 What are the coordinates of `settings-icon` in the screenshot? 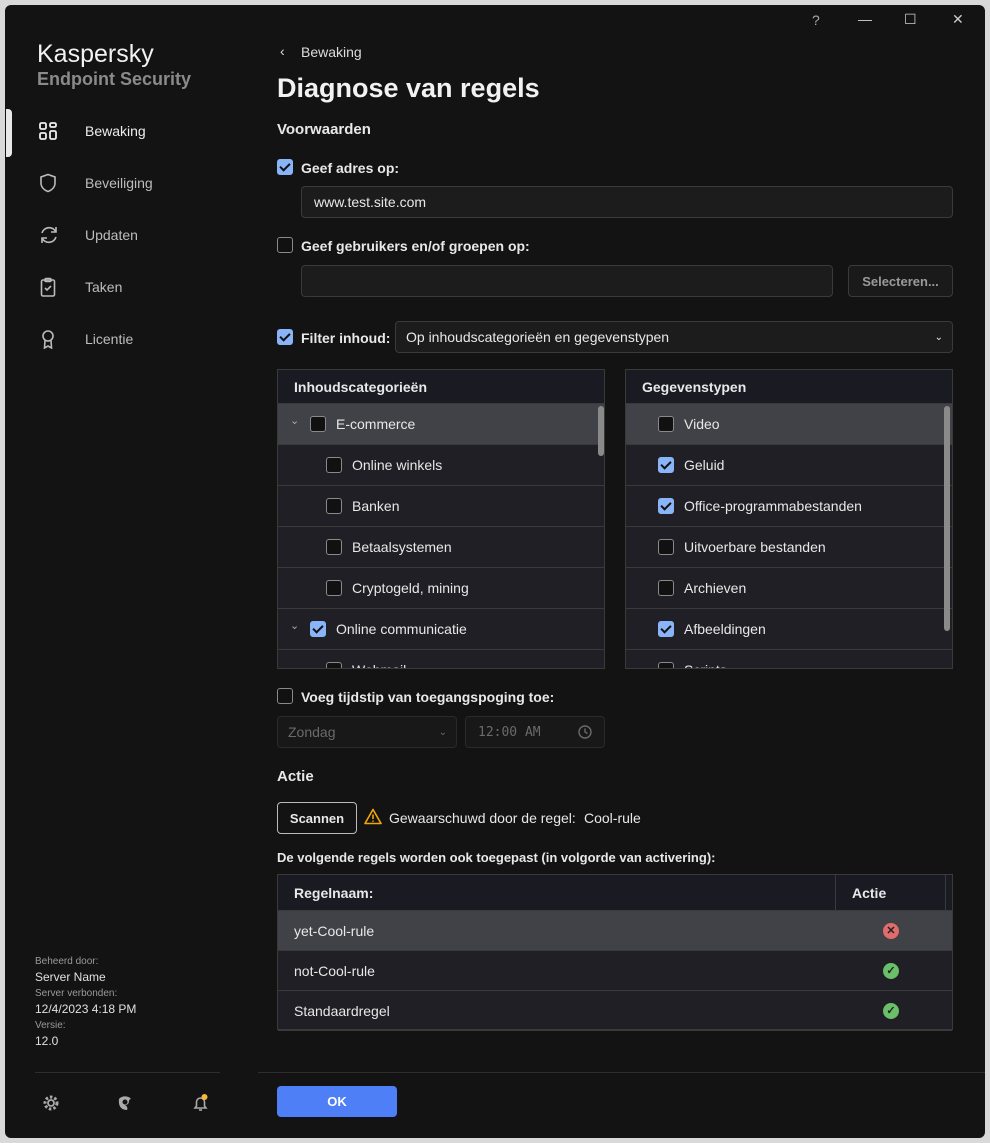 It's located at (51, 1103).